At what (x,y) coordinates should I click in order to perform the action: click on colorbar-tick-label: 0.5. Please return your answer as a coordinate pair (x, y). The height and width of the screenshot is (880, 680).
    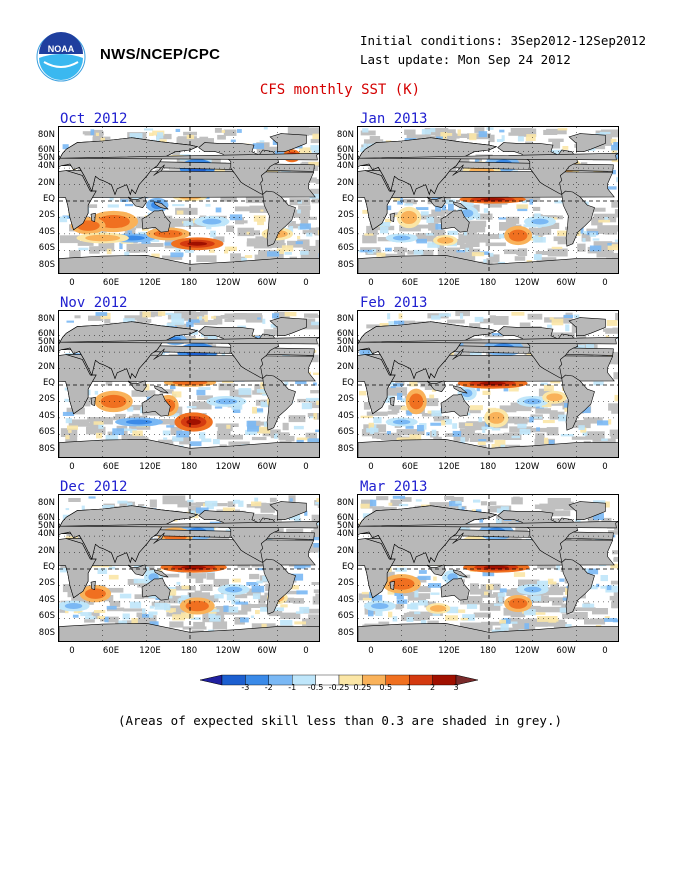
    Looking at the image, I should click on (386, 687).